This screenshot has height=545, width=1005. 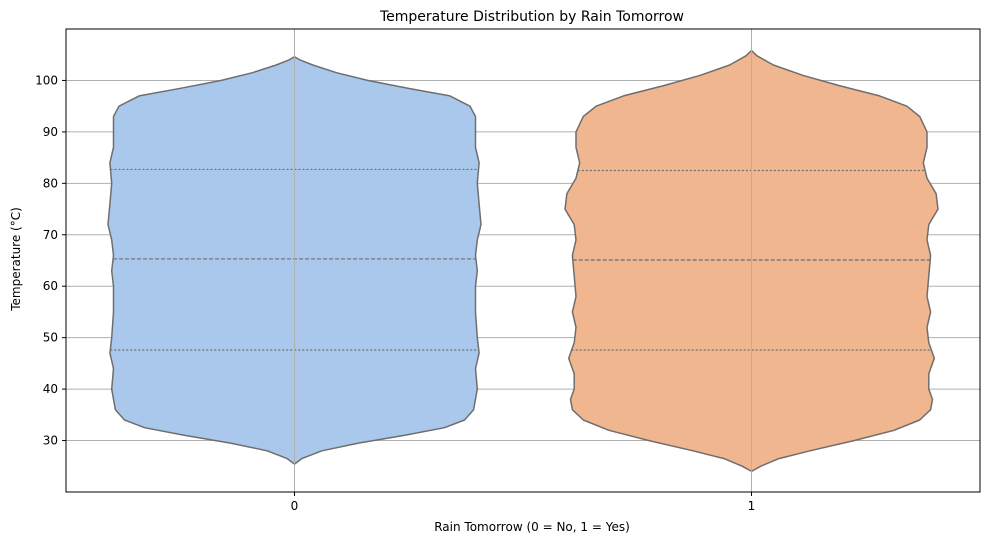 What do you see at coordinates (50, 441) in the screenshot?
I see `y-tick-label: 30` at bounding box center [50, 441].